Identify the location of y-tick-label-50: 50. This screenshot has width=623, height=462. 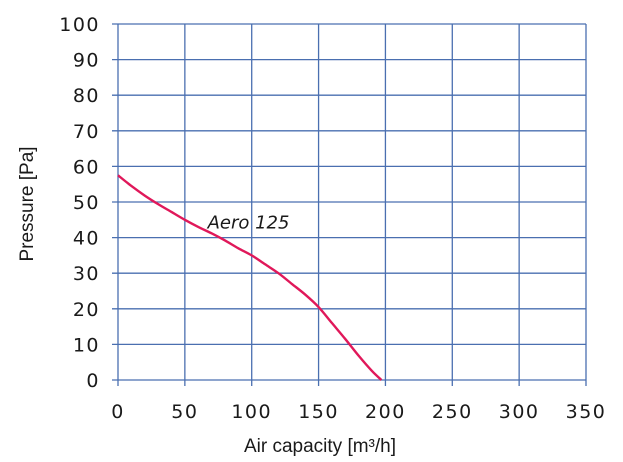
(86, 203).